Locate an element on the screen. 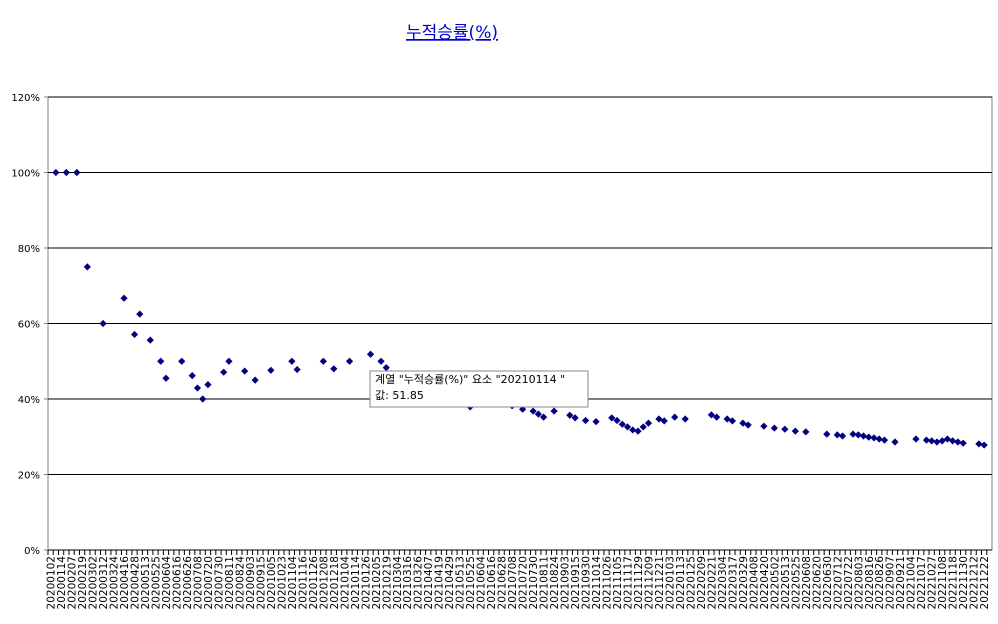 This screenshot has height=624, width=998. x-tick-label: 20201126 is located at coordinates (314, 583).